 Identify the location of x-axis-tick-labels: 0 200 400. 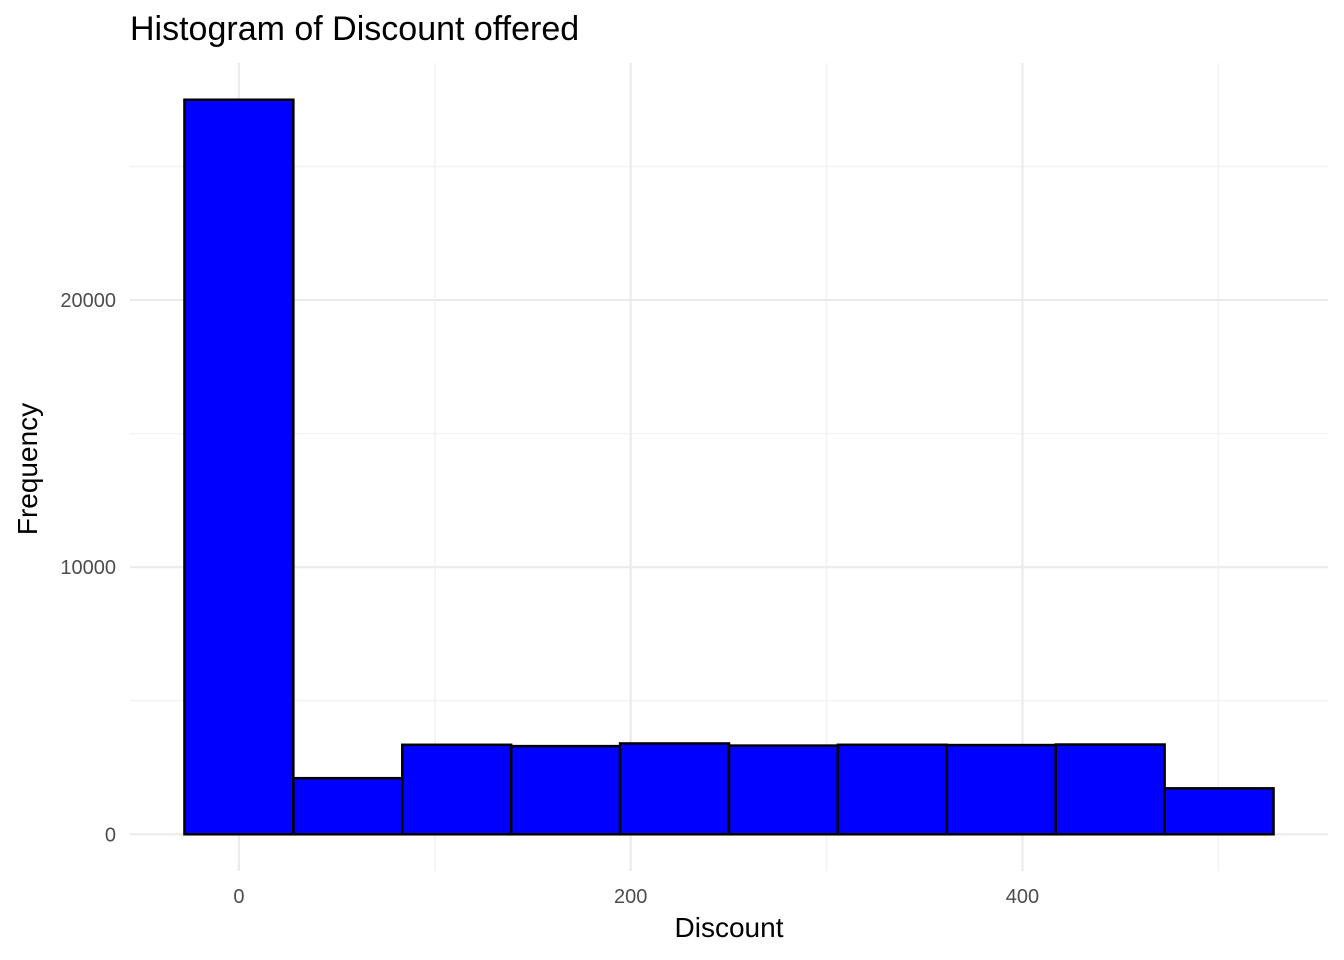
(636, 897).